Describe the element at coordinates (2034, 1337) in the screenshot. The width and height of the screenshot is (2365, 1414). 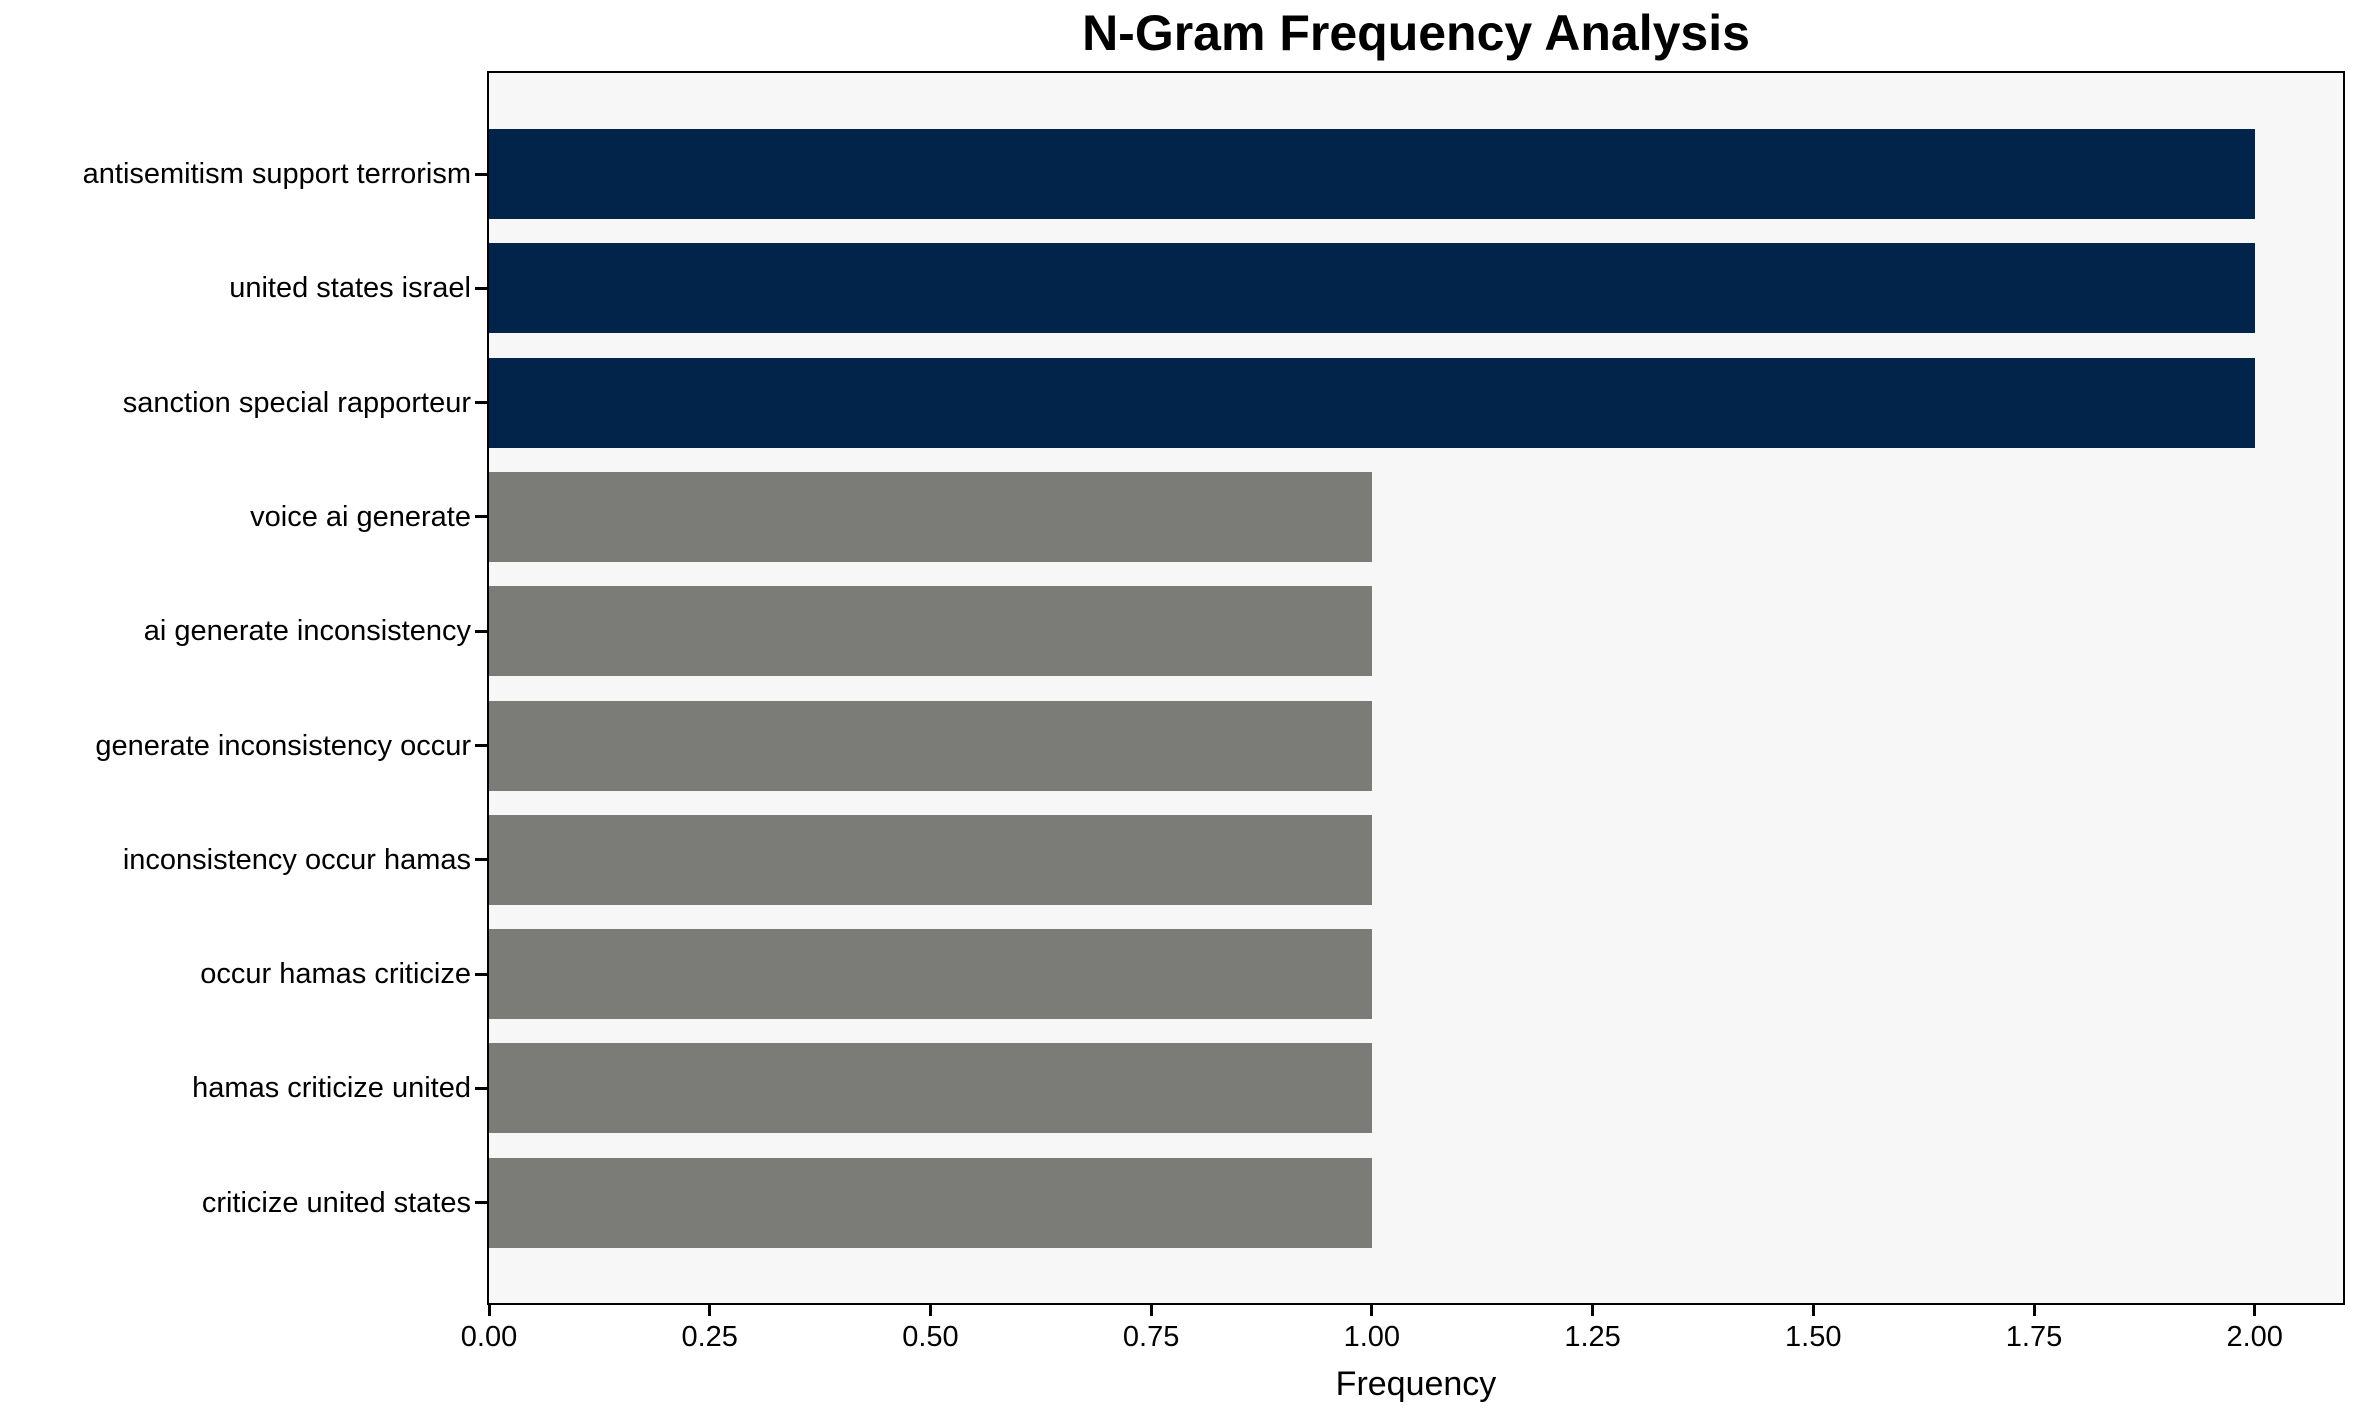
I see `x-tick-label: 1.75` at that location.